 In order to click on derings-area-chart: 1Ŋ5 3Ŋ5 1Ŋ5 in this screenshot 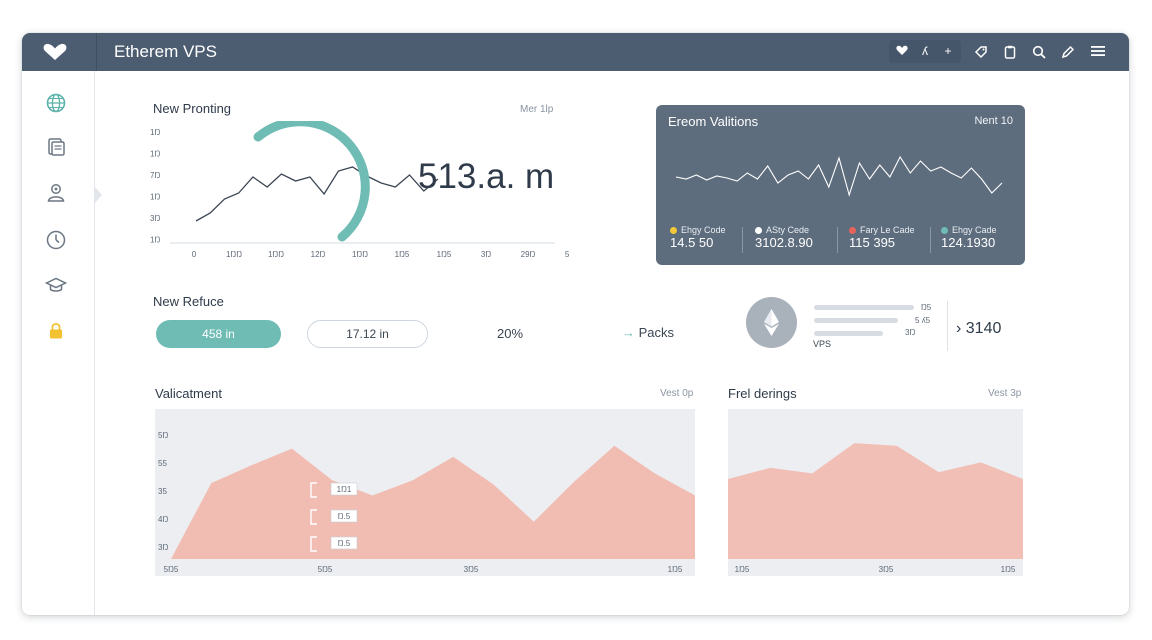, I will do `click(875, 508)`.